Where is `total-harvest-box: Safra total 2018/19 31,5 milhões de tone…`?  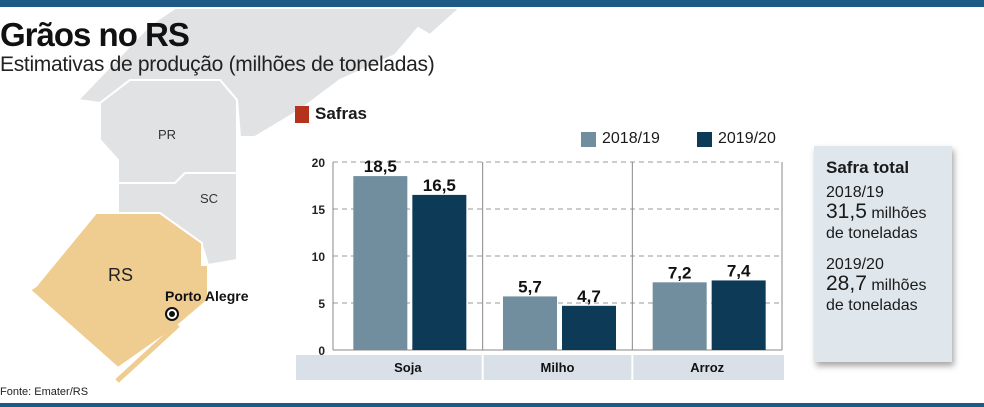 total-harvest-box: Safra total 2018/19 31,5 milhões de tone… is located at coordinates (883, 254).